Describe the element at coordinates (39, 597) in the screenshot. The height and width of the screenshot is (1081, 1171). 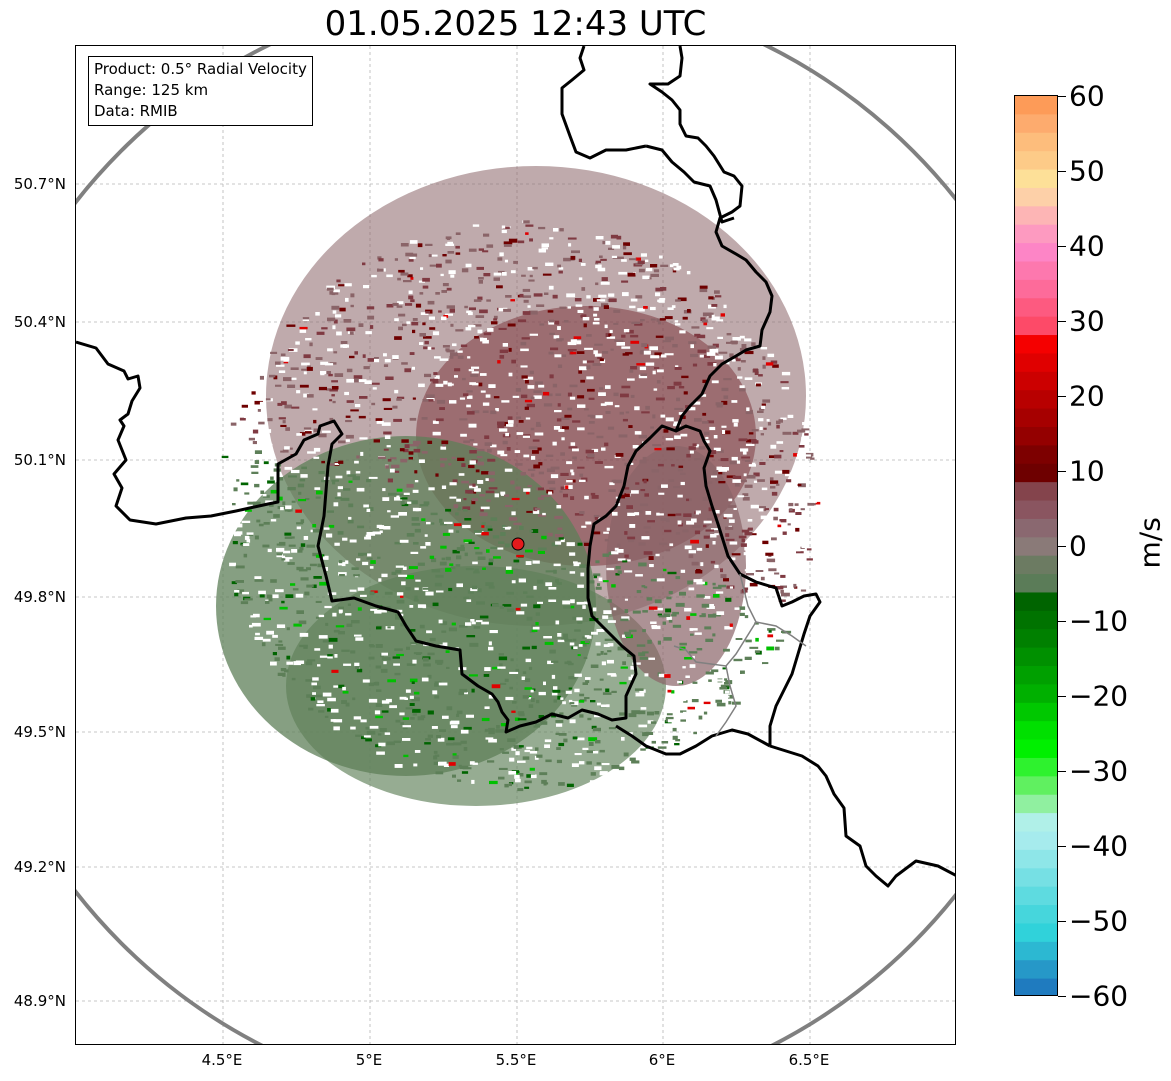
I see `lat-tick-label: 49.8°N` at that location.